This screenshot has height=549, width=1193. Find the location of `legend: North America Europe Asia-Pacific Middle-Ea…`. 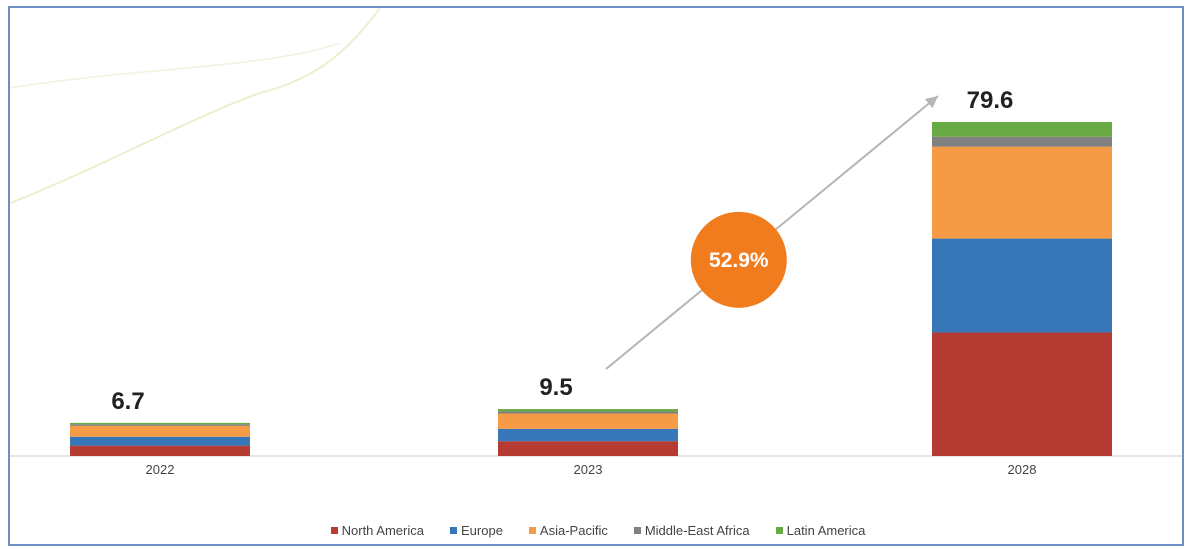

legend: North America Europe Asia-Pacific Middle-Ea… is located at coordinates (596, 530).